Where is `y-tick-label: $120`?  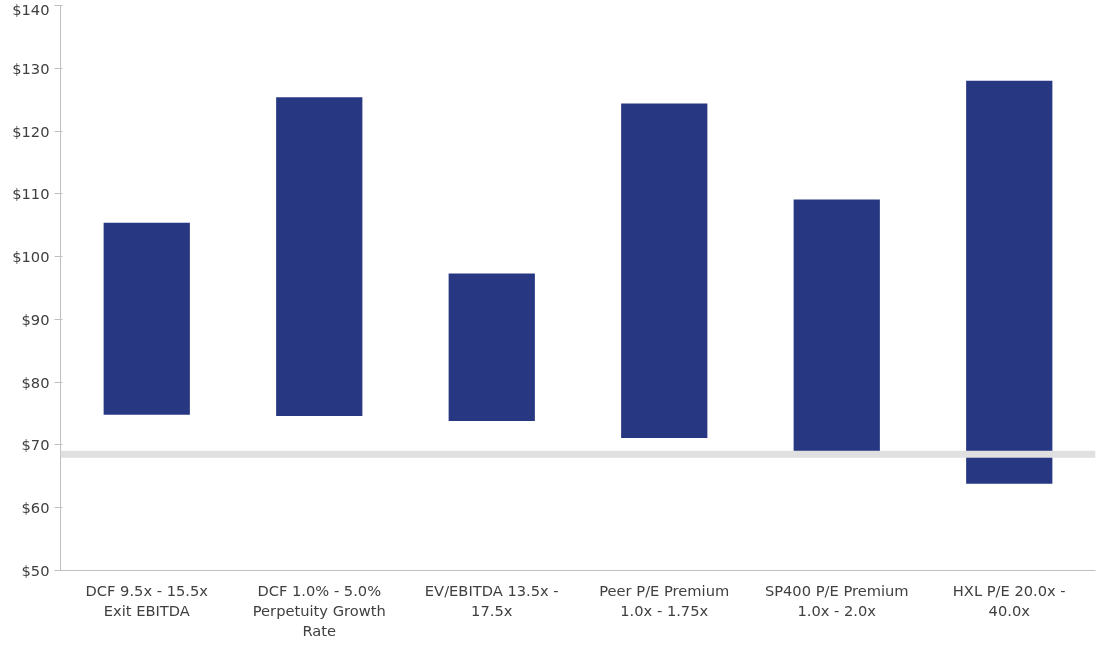
y-tick-label: $120 is located at coordinates (31, 131).